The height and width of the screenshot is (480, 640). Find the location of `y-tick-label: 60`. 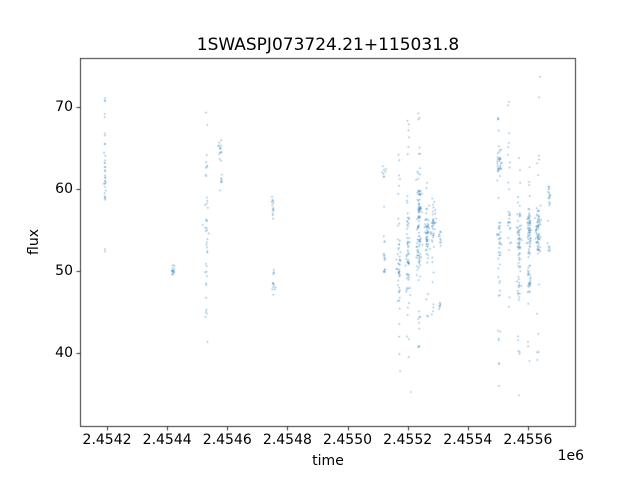

y-tick-label: 60 is located at coordinates (64, 189).